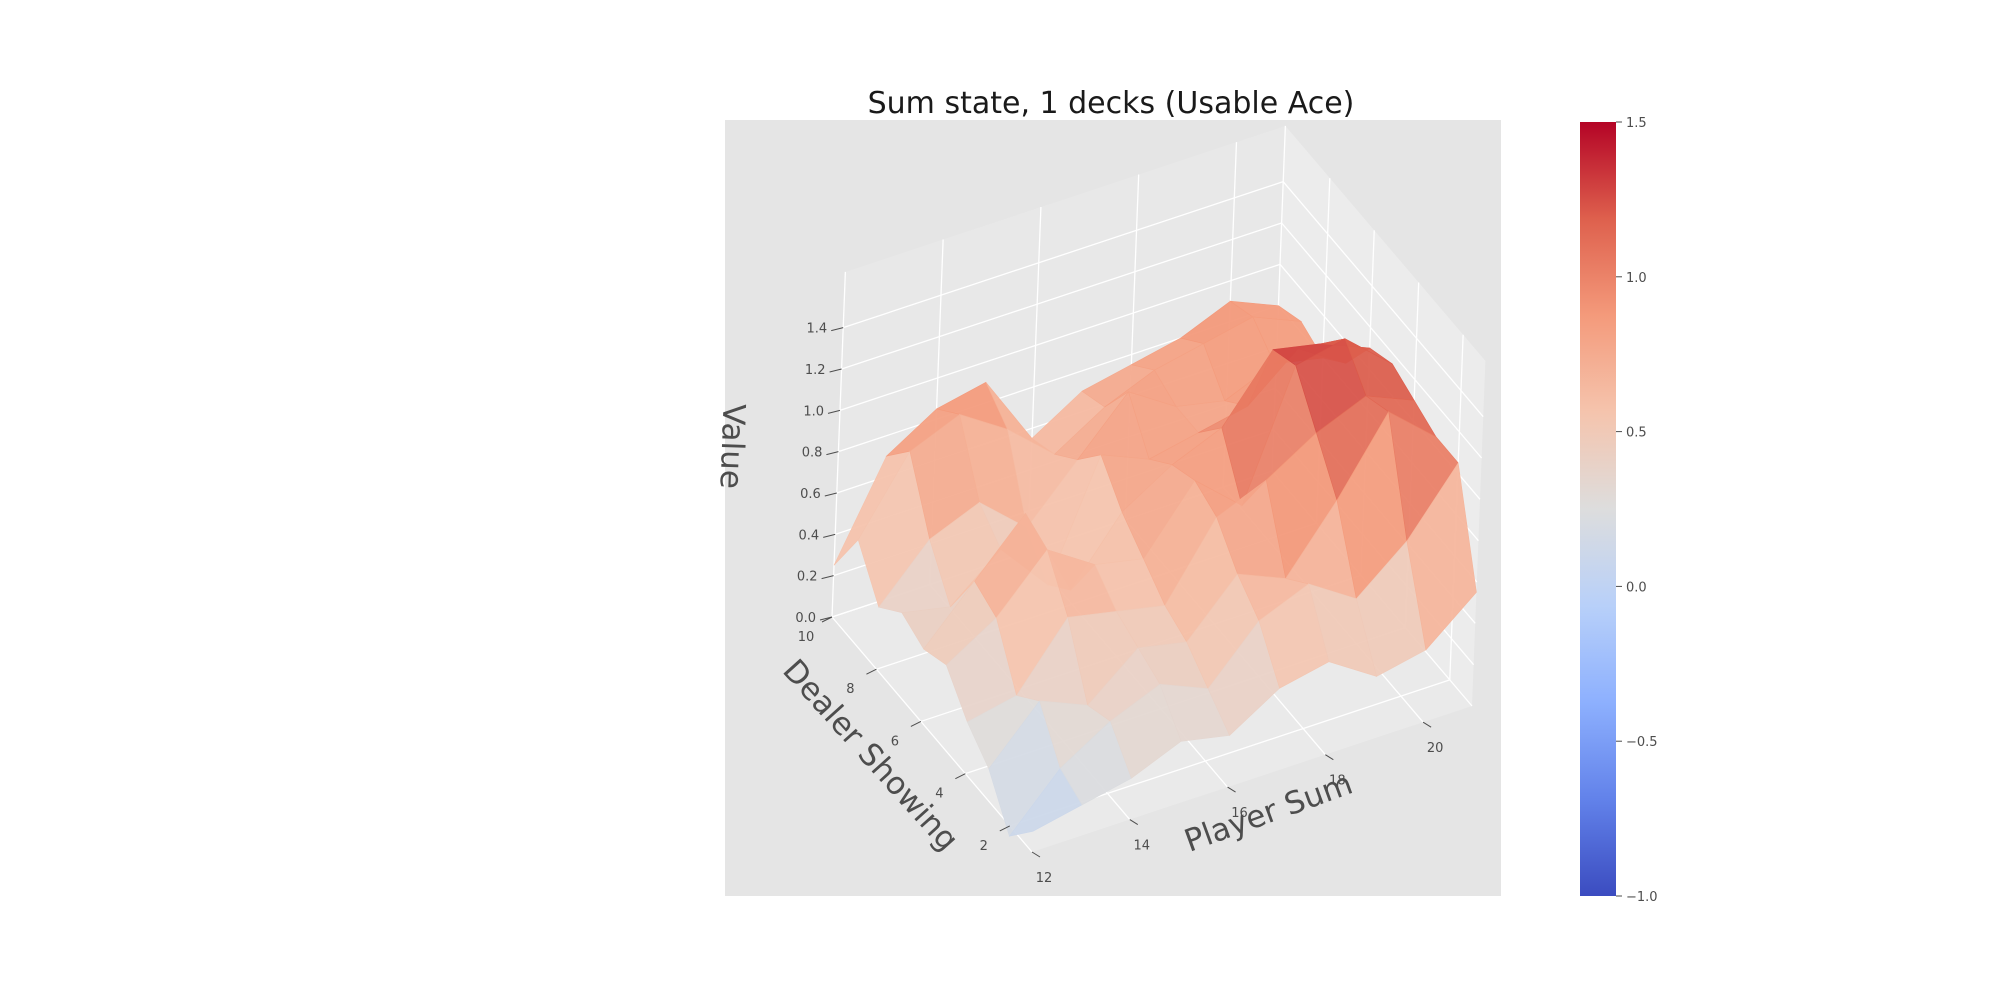  I want to click on z-tick-label: 0.8, so click(812, 453).